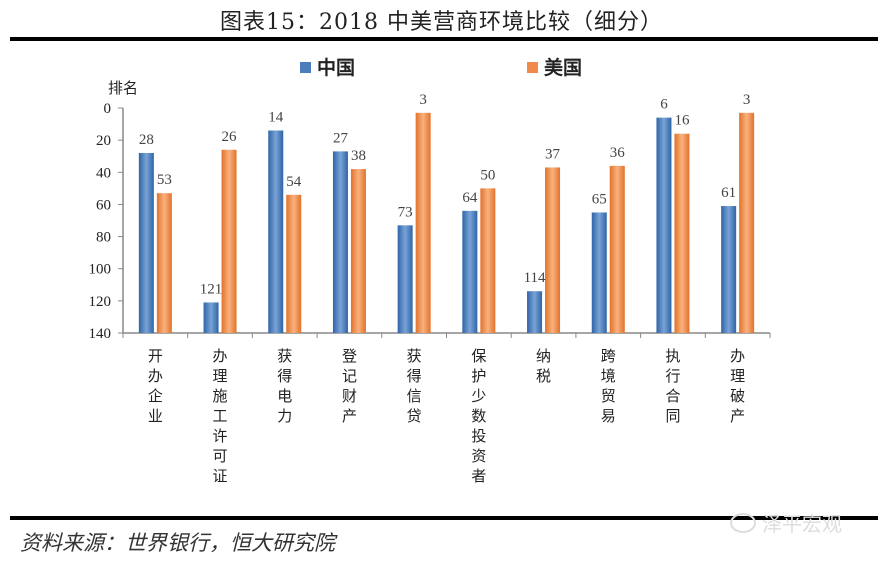 The height and width of the screenshot is (564, 883). Describe the element at coordinates (100, 270) in the screenshot. I see `y-tick-label: 100` at that location.